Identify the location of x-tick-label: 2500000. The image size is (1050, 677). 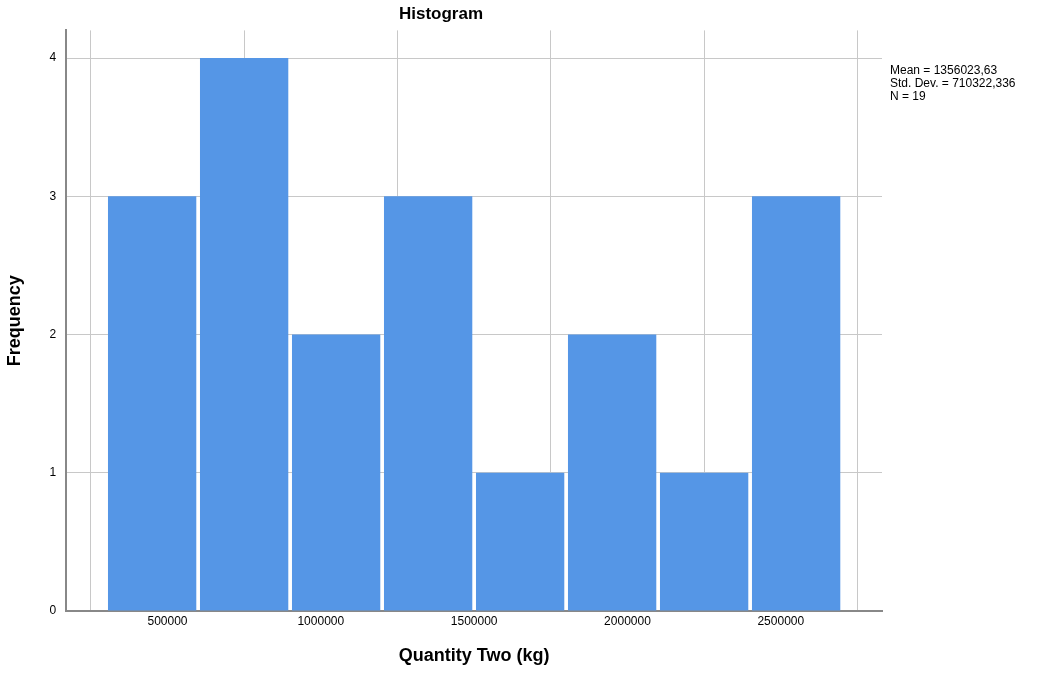
(781, 620).